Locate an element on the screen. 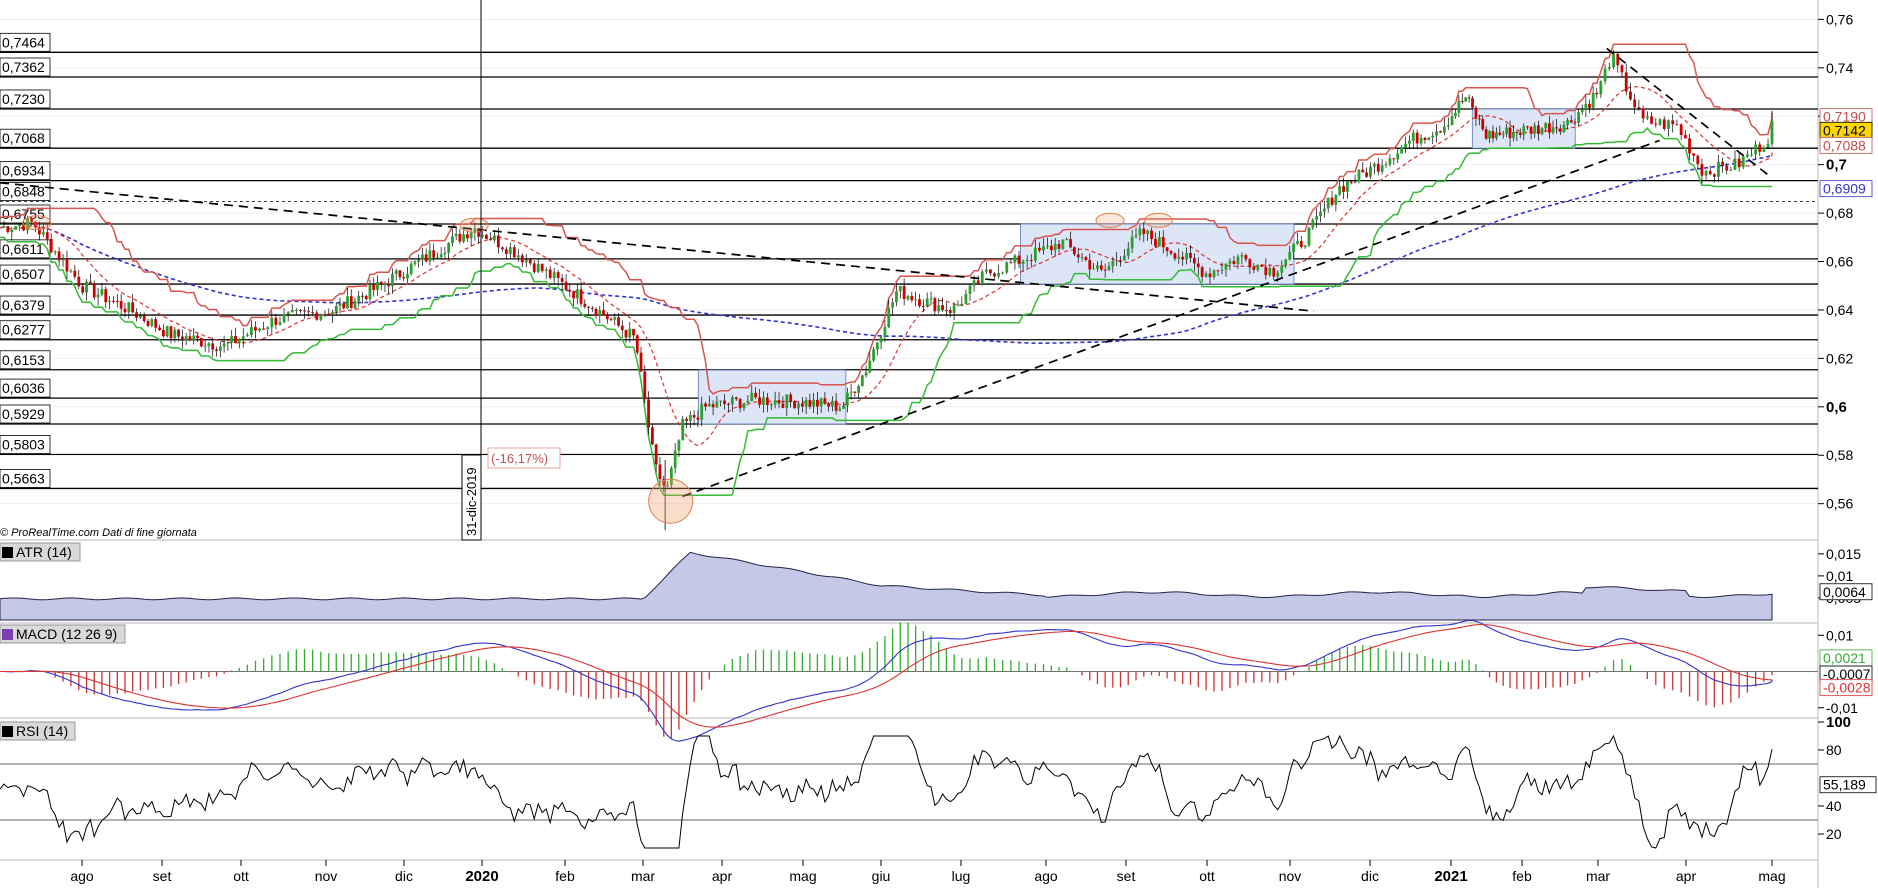  drawdown-annotation: (-16,17%) is located at coordinates (524, 458).